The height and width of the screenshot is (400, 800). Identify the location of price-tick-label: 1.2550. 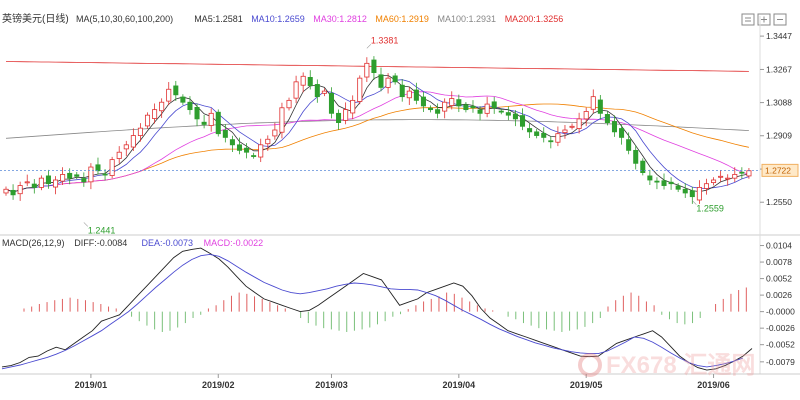
(779, 202).